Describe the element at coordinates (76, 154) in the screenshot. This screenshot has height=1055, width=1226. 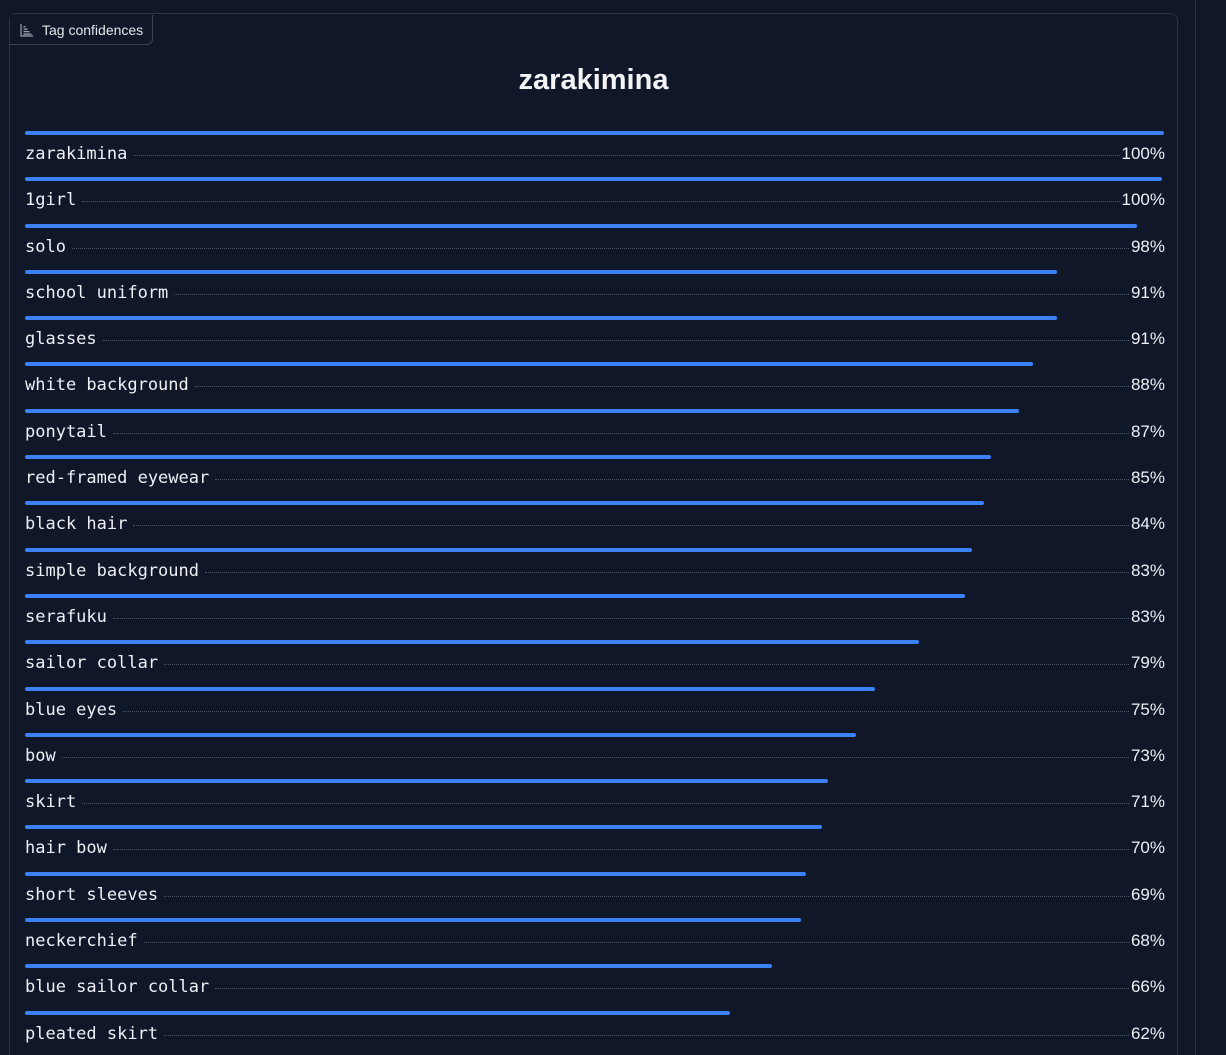
I see `tag-name: zarakimina` at that location.